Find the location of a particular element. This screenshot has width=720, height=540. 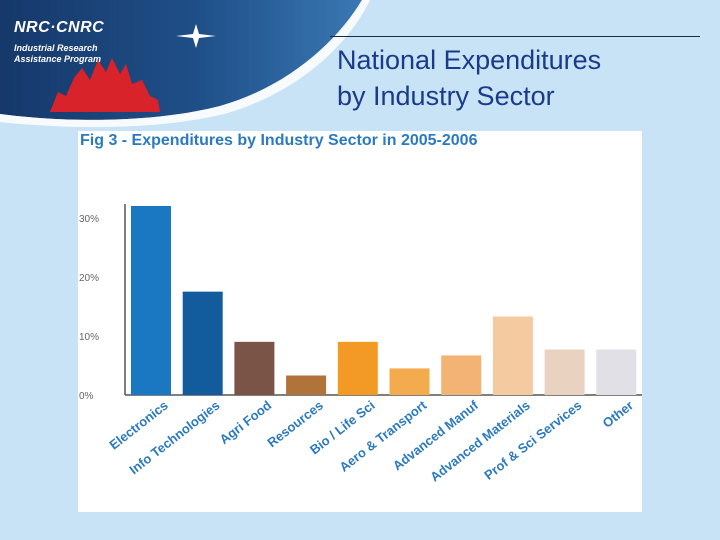

bar-advanced-materials is located at coordinates (512, 355).